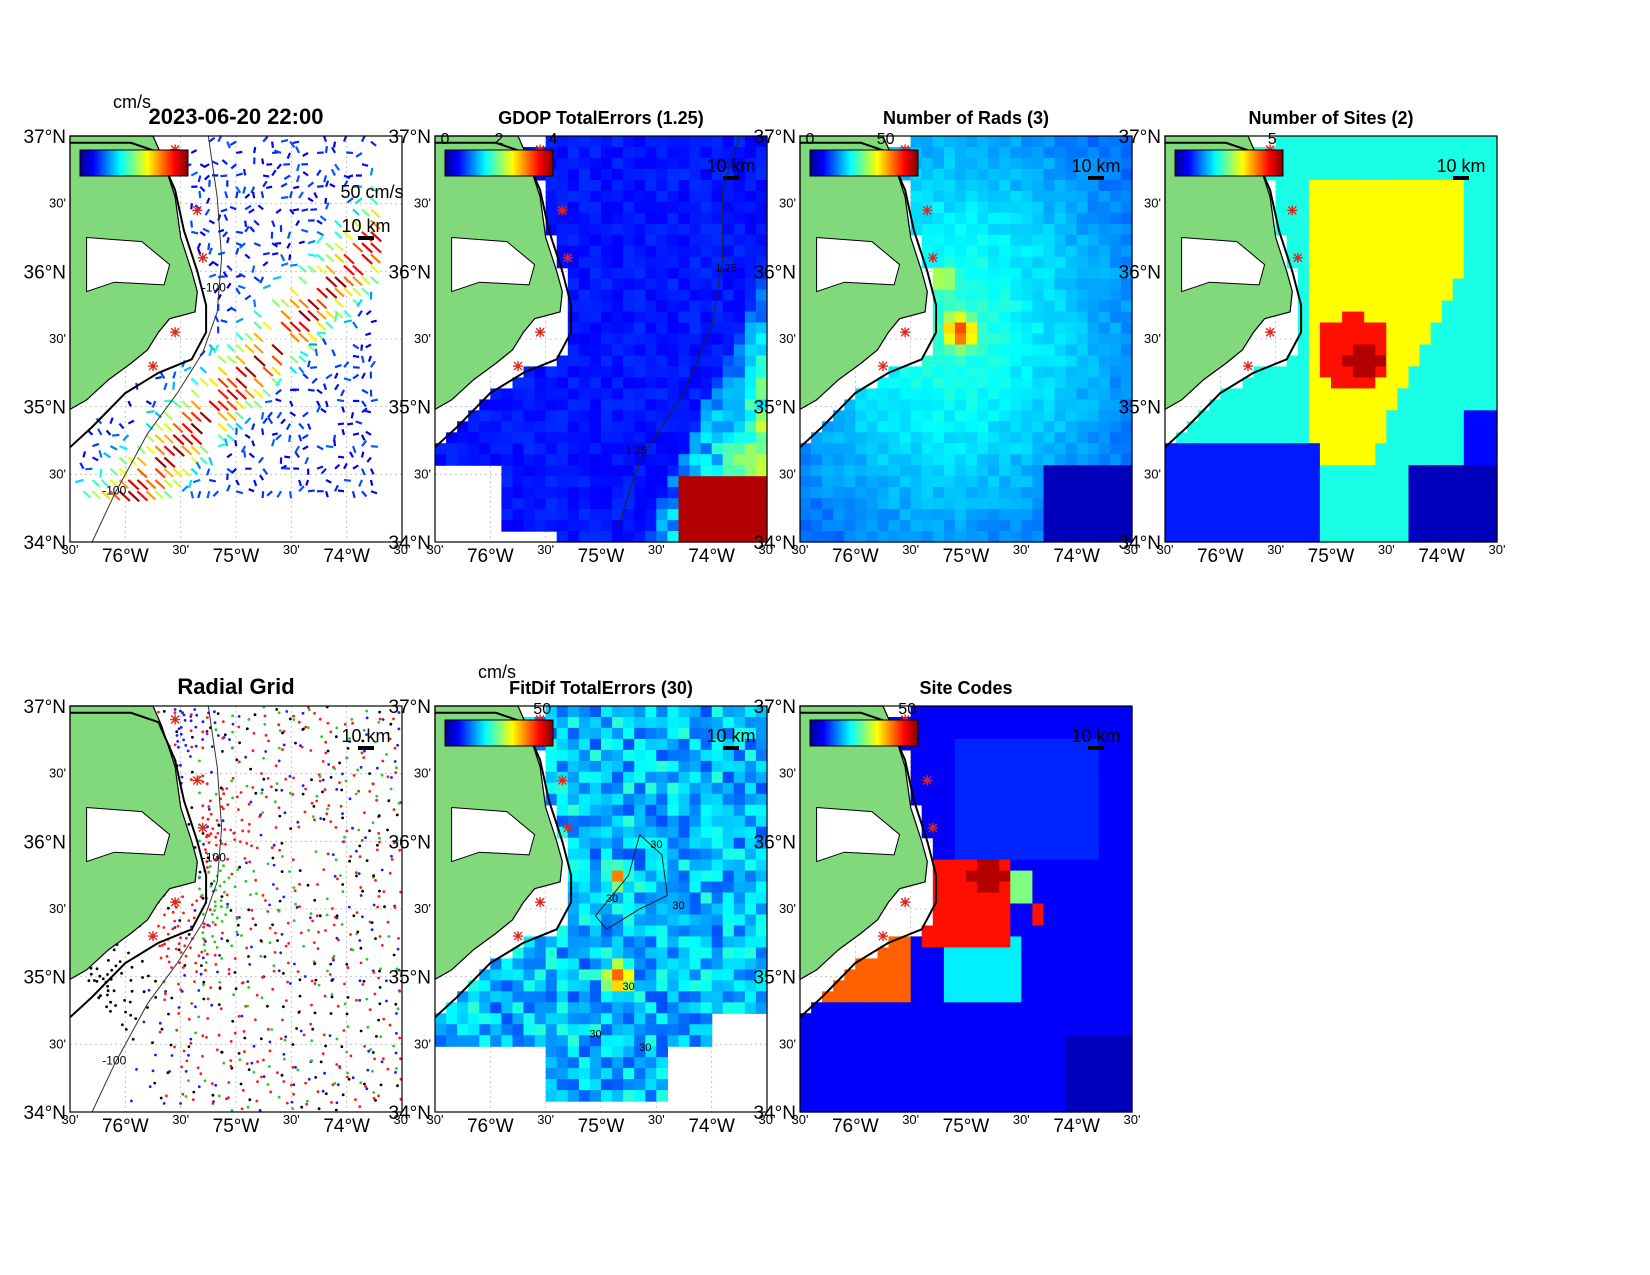 This screenshot has height=1275, width=1650. What do you see at coordinates (905, 332) in the screenshot?
I see `site-marker` at bounding box center [905, 332].